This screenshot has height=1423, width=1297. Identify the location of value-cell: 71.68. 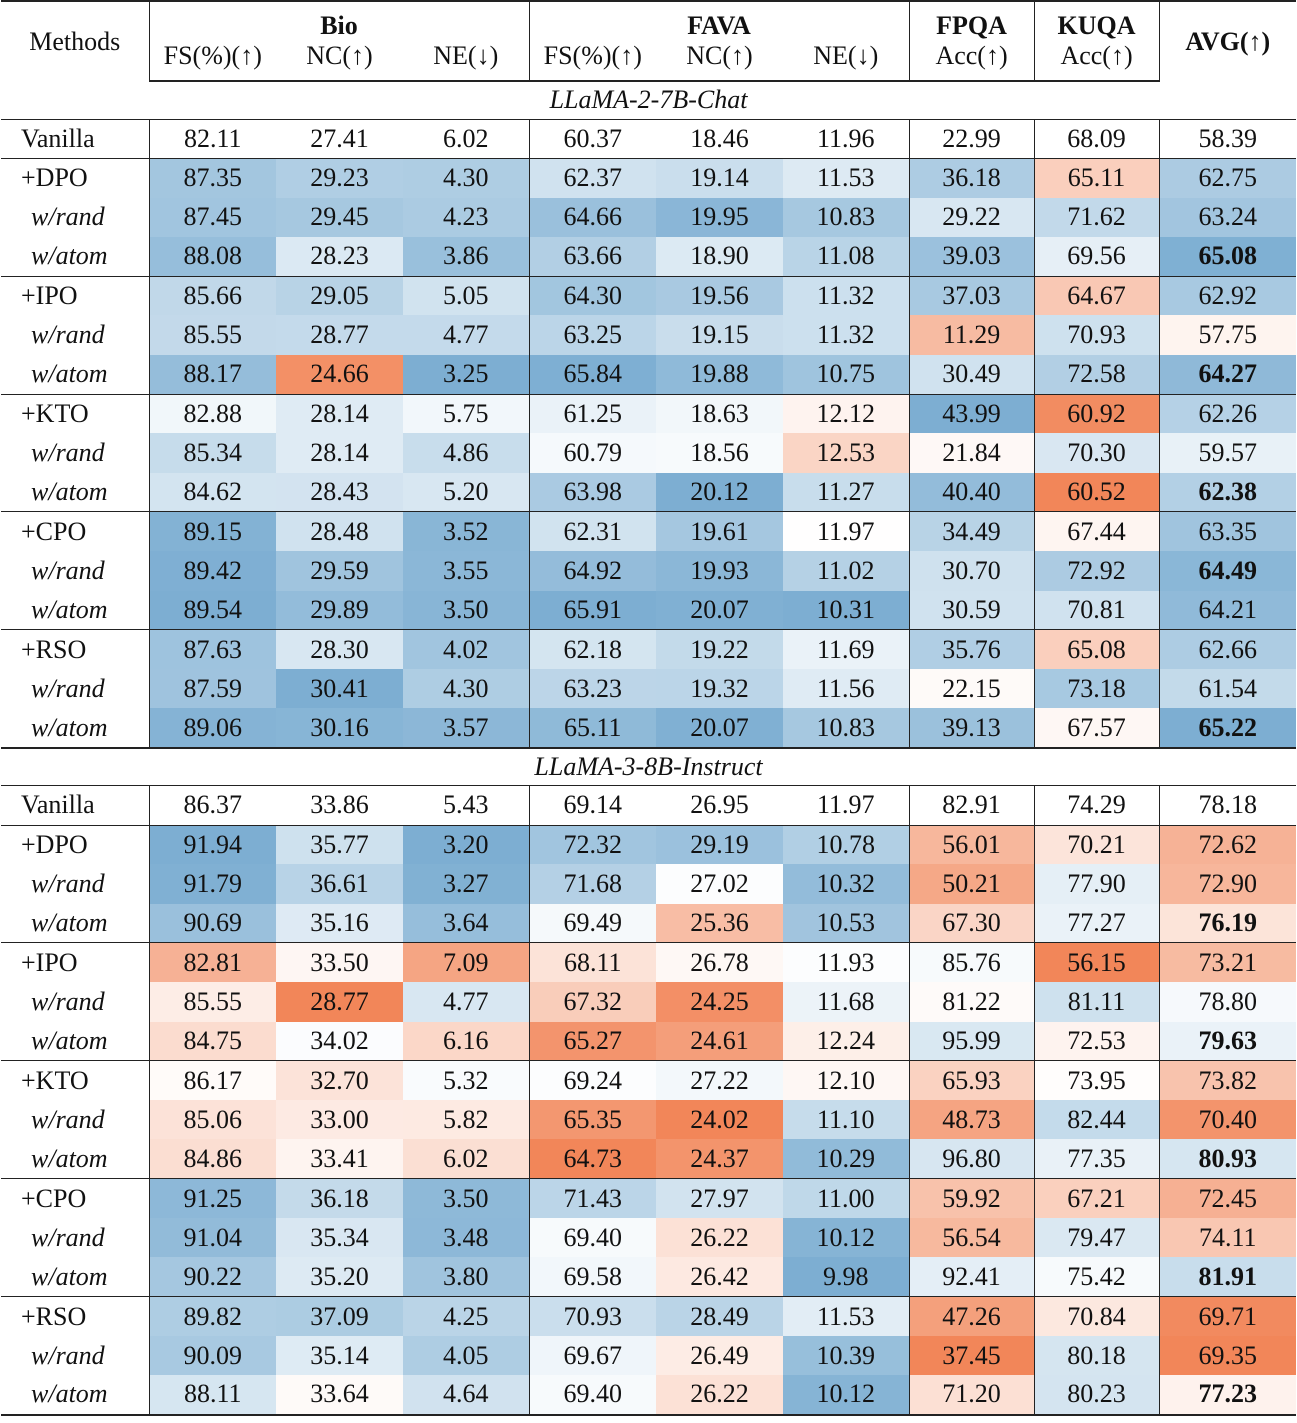
(592, 884).